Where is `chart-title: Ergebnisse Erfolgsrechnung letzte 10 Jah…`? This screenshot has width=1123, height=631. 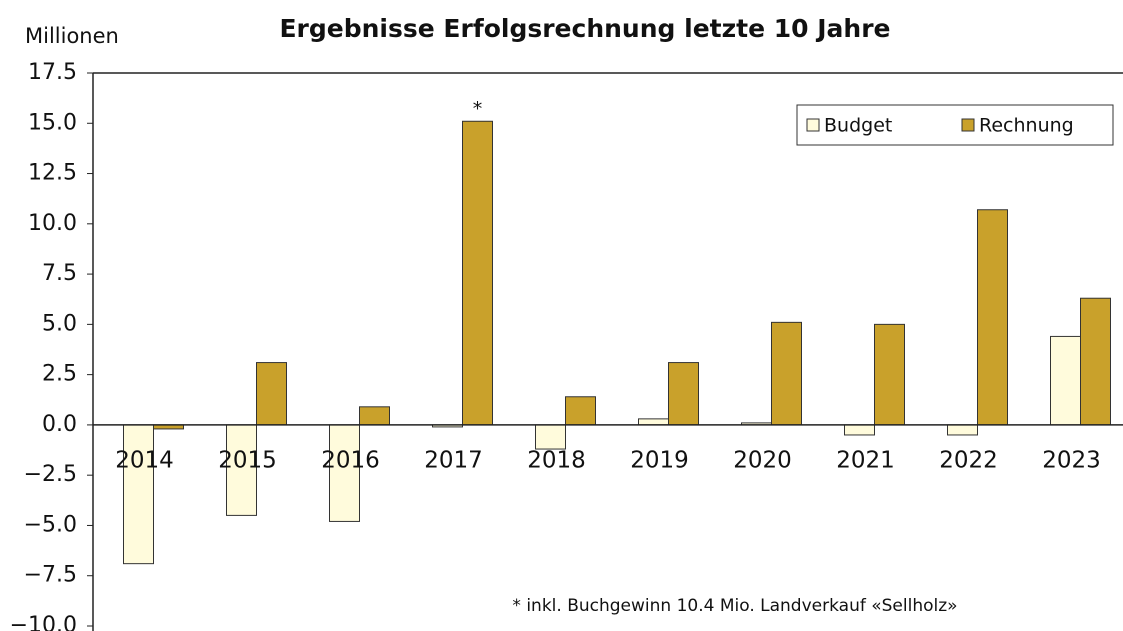 chart-title: Ergebnisse Erfolgsrechnung letzte 10 Jah… is located at coordinates (584, 28).